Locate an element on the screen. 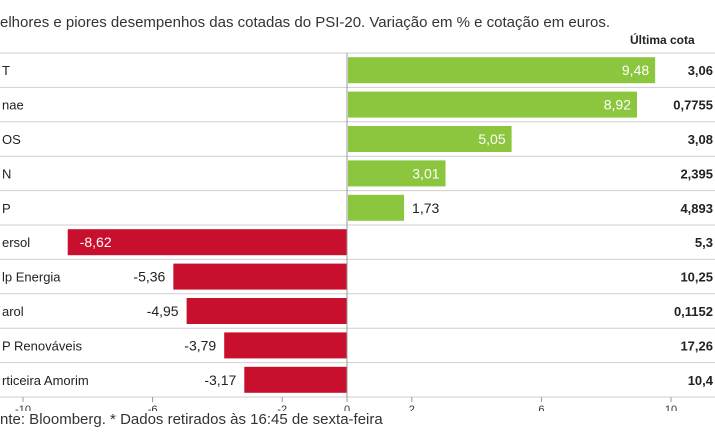 Image resolution: width=715 pixels, height=445 pixels. value-label: -5,36 is located at coordinates (149, 277).